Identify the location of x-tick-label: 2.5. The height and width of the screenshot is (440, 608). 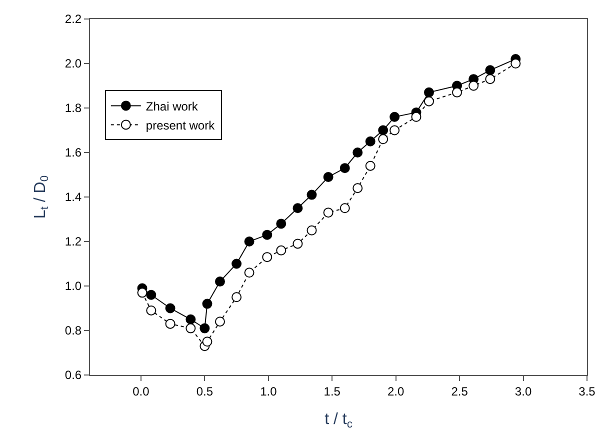
(459, 391).